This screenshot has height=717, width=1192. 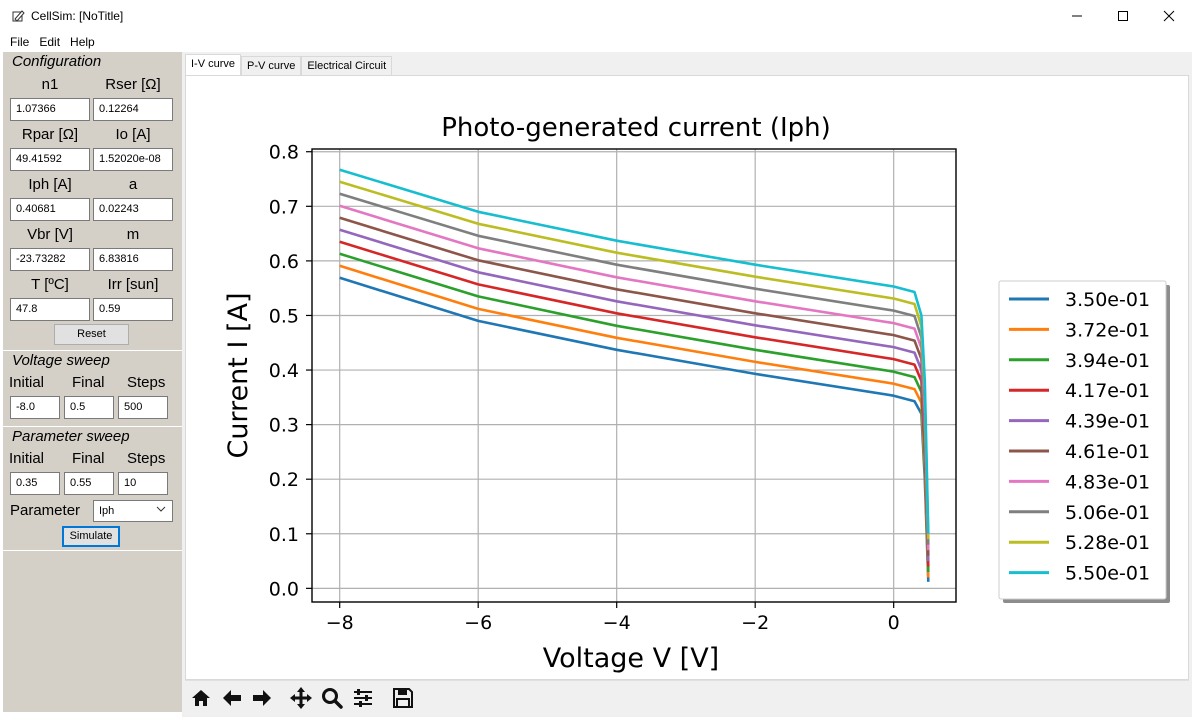 What do you see at coordinates (133, 284) in the screenshot?
I see `label-irr: Irr [sun]` at bounding box center [133, 284].